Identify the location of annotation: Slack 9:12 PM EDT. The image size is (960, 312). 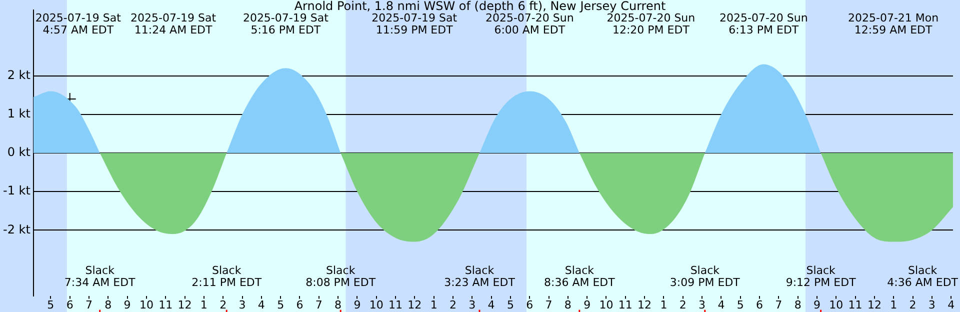
(821, 277).